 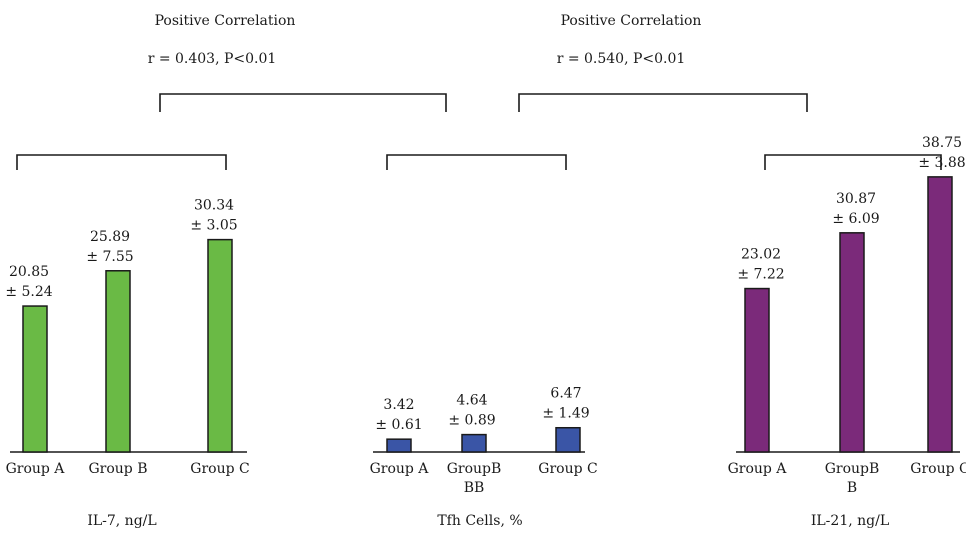 I want to click on value-label-il21-1: 23.02, so click(x=761, y=255).